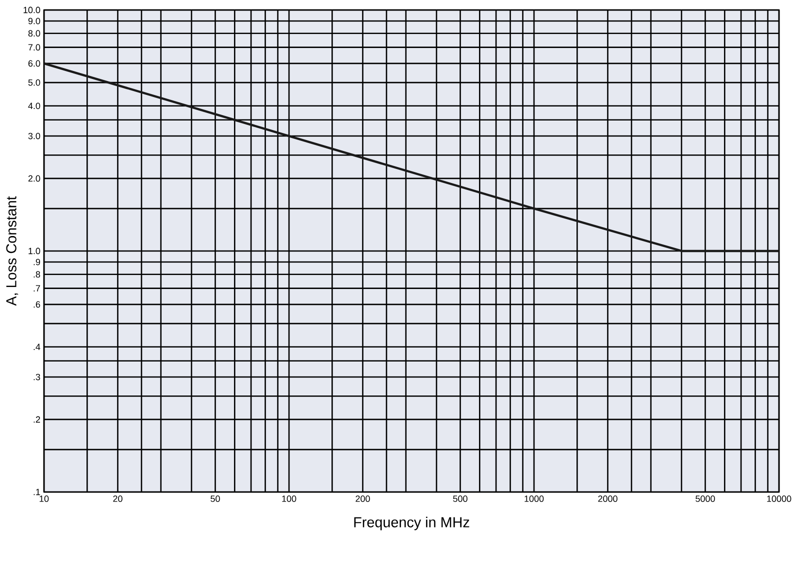 The image size is (792, 561). Describe the element at coordinates (34, 106) in the screenshot. I see `y-tick-label: 4.0` at that location.